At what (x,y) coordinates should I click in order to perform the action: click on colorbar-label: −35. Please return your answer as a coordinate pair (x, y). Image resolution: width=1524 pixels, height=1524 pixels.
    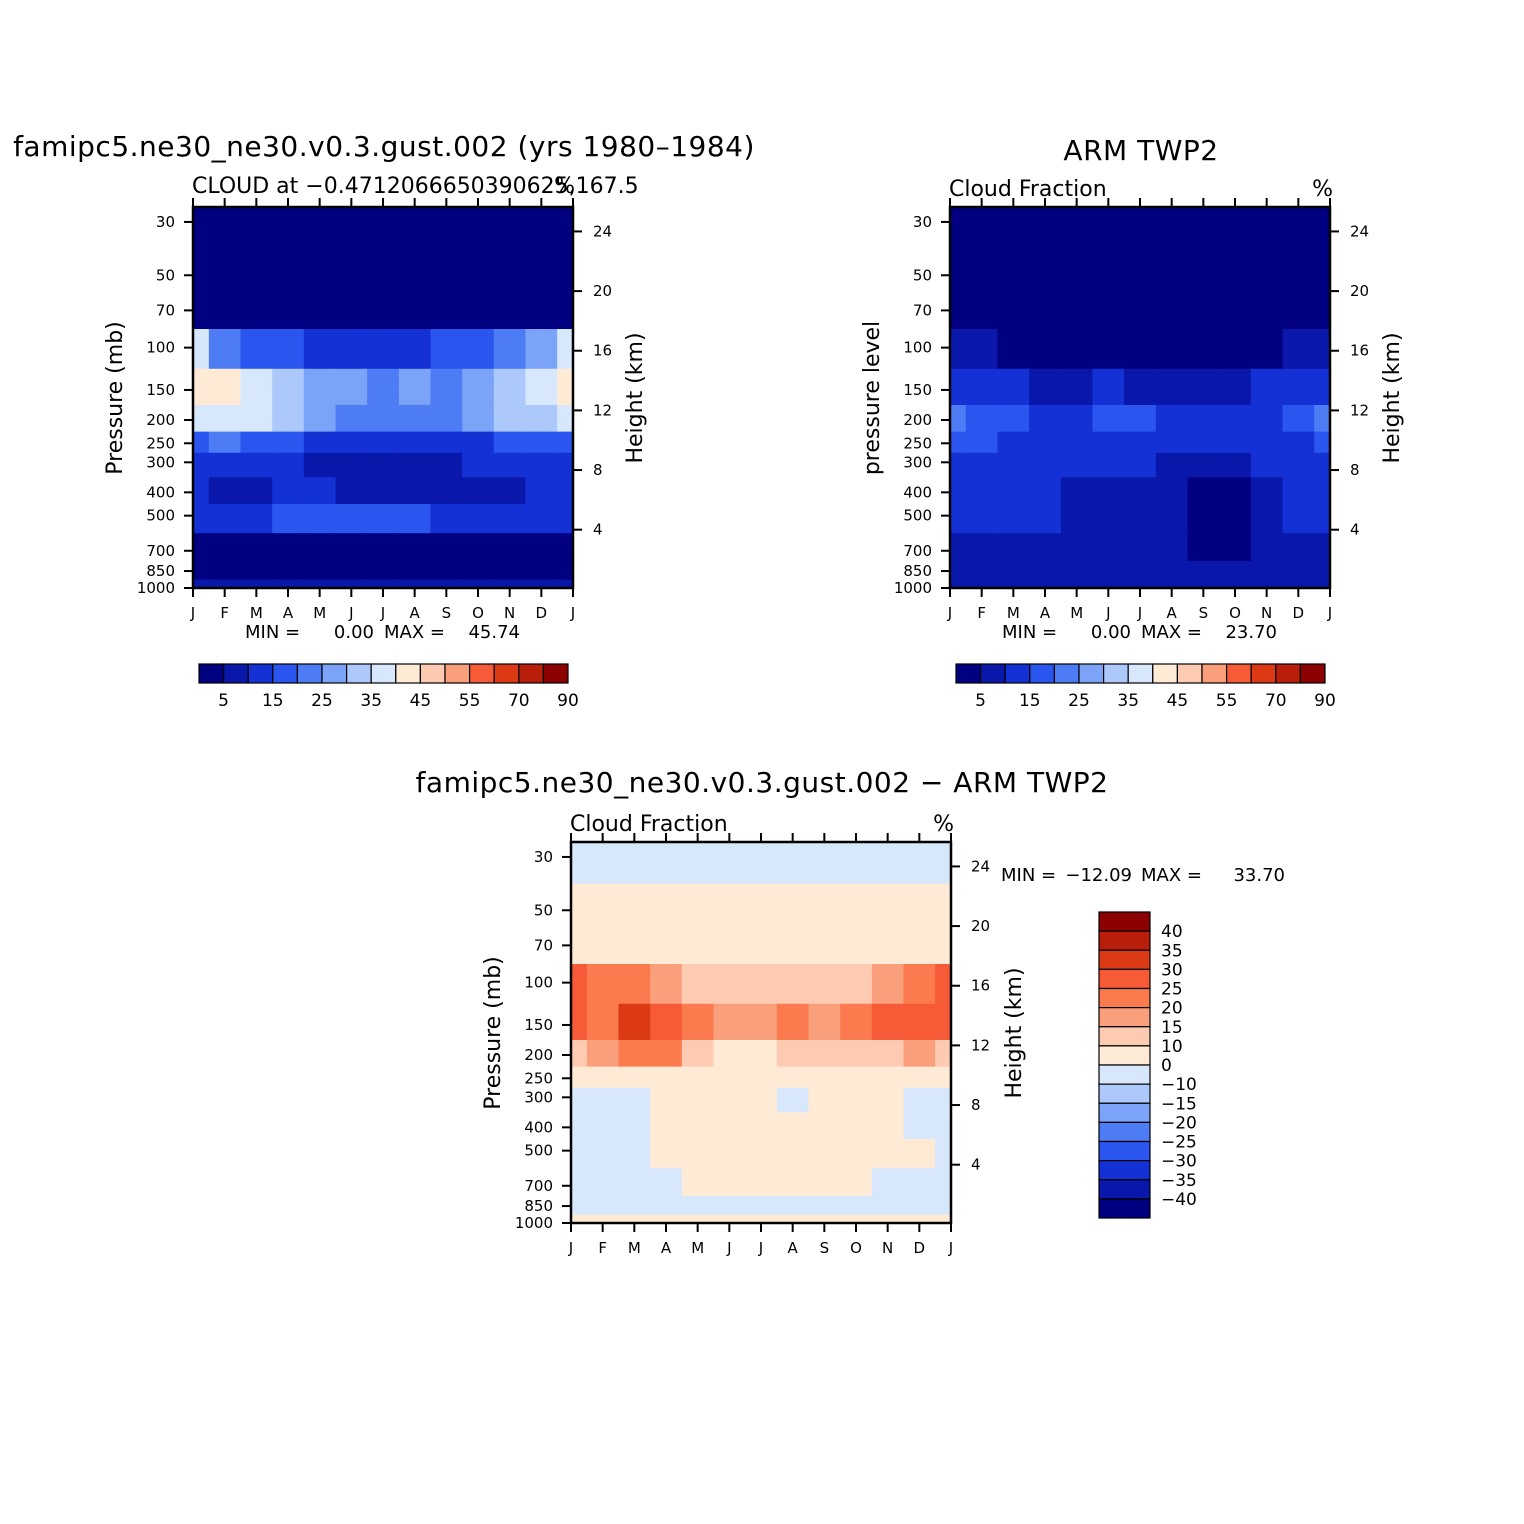
    Looking at the image, I should click on (1179, 1181).